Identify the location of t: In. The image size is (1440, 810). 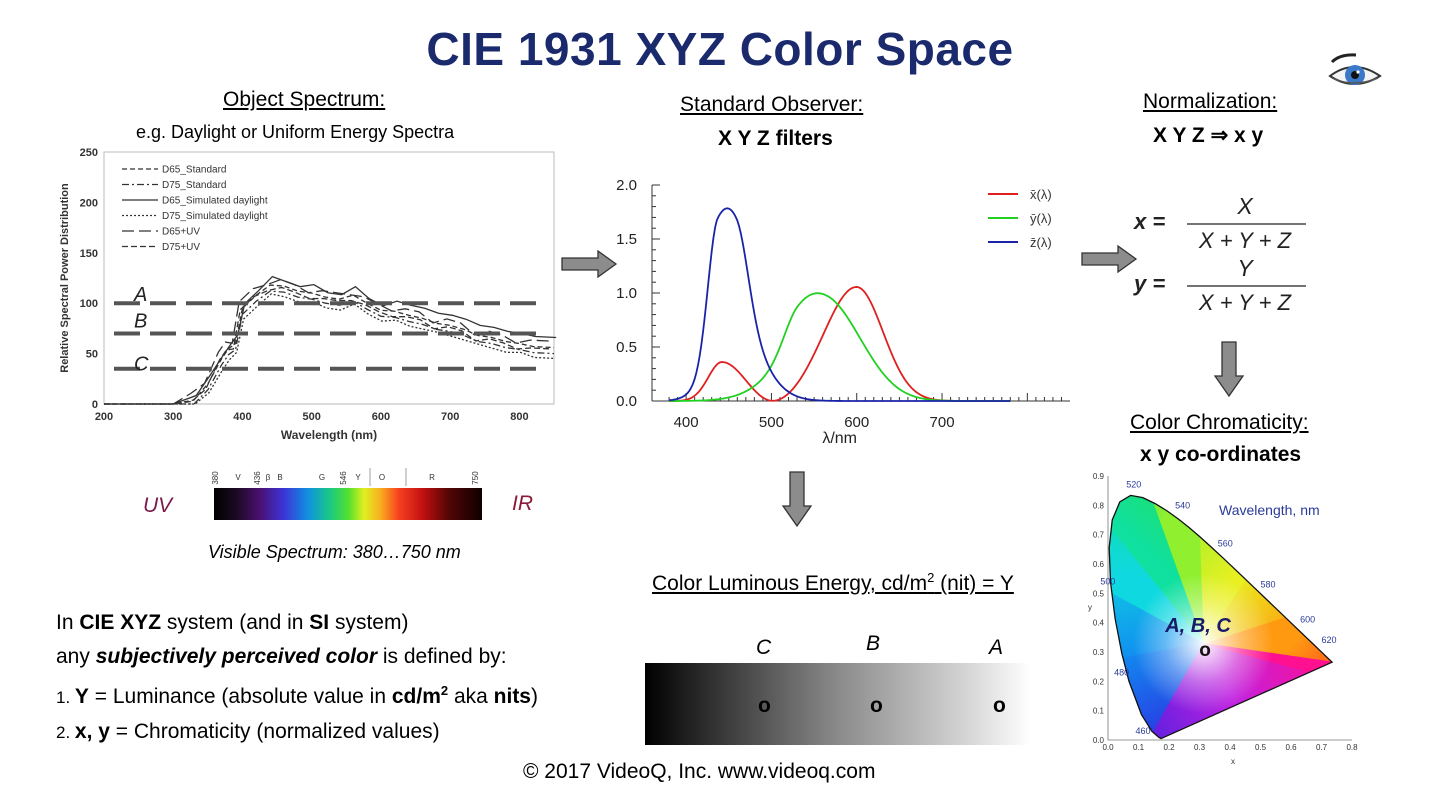
(68, 622).